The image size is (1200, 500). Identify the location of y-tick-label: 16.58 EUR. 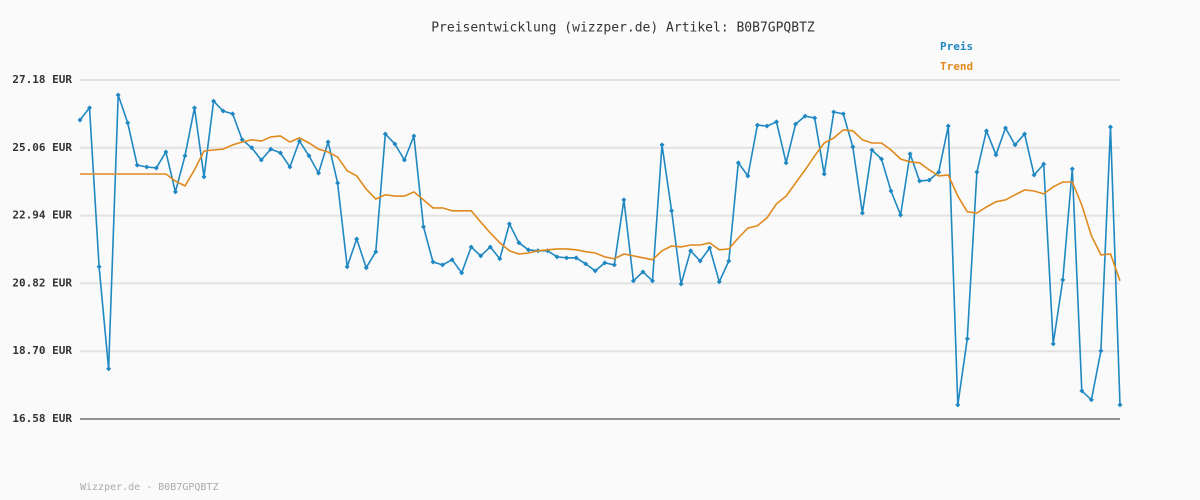
(42, 418).